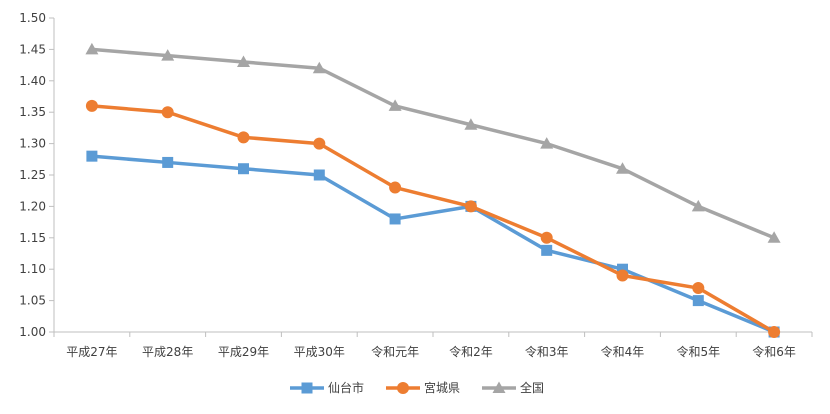 This screenshot has height=414, width=830. What do you see at coordinates (442, 387) in the screenshot?
I see `legend-label: 宮城県` at bounding box center [442, 387].